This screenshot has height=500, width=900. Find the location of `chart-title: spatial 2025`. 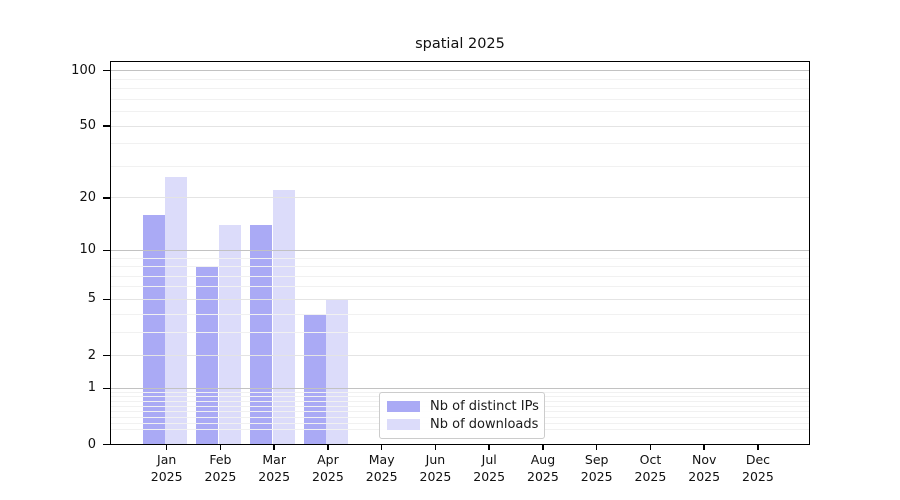

chart-title: spatial 2025 is located at coordinates (460, 44).